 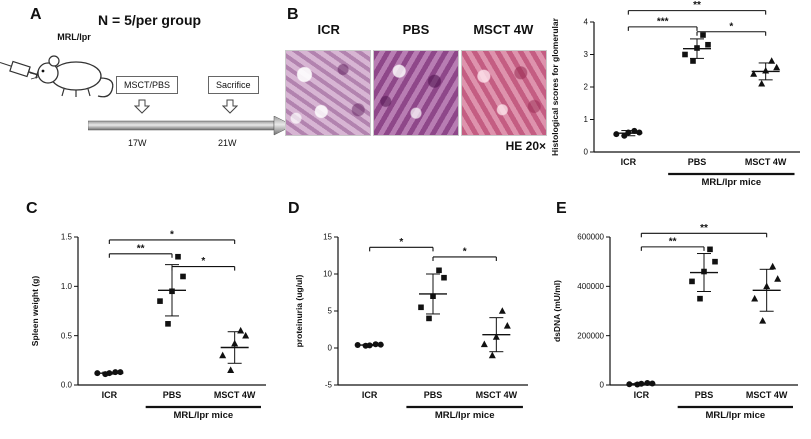 I want to click on y-tick-label: 0.0, so click(x=67, y=385).